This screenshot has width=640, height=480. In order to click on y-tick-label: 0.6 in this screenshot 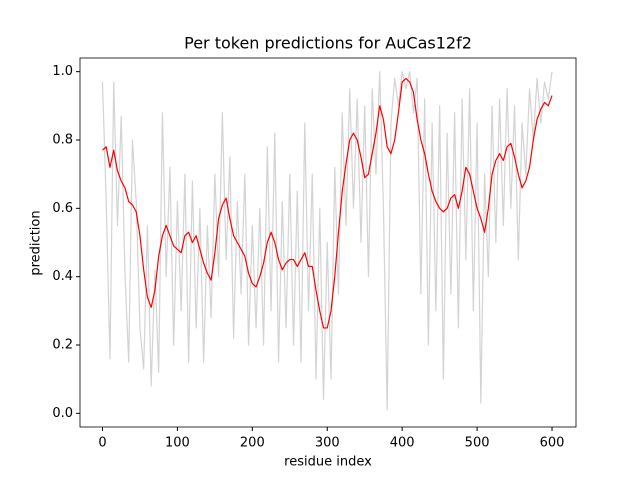, I will do `click(62, 208)`.